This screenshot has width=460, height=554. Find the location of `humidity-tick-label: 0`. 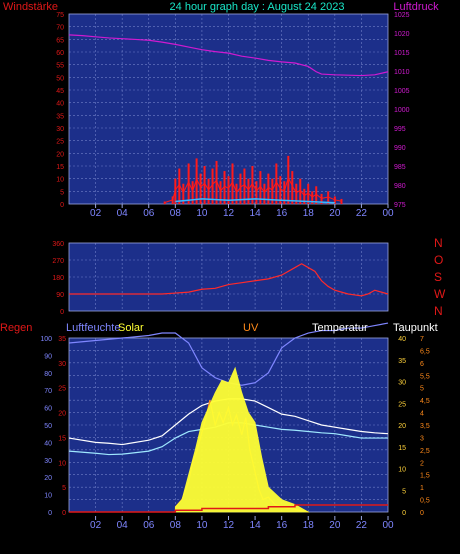

humidity-tick-label: 0 is located at coordinates (64, 513).